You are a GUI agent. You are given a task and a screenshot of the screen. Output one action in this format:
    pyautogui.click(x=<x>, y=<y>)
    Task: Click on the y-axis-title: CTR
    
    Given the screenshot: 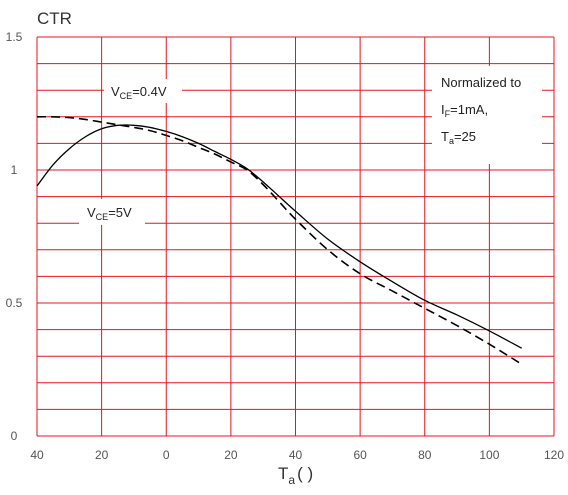 What is the action you would take?
    pyautogui.click(x=54, y=18)
    